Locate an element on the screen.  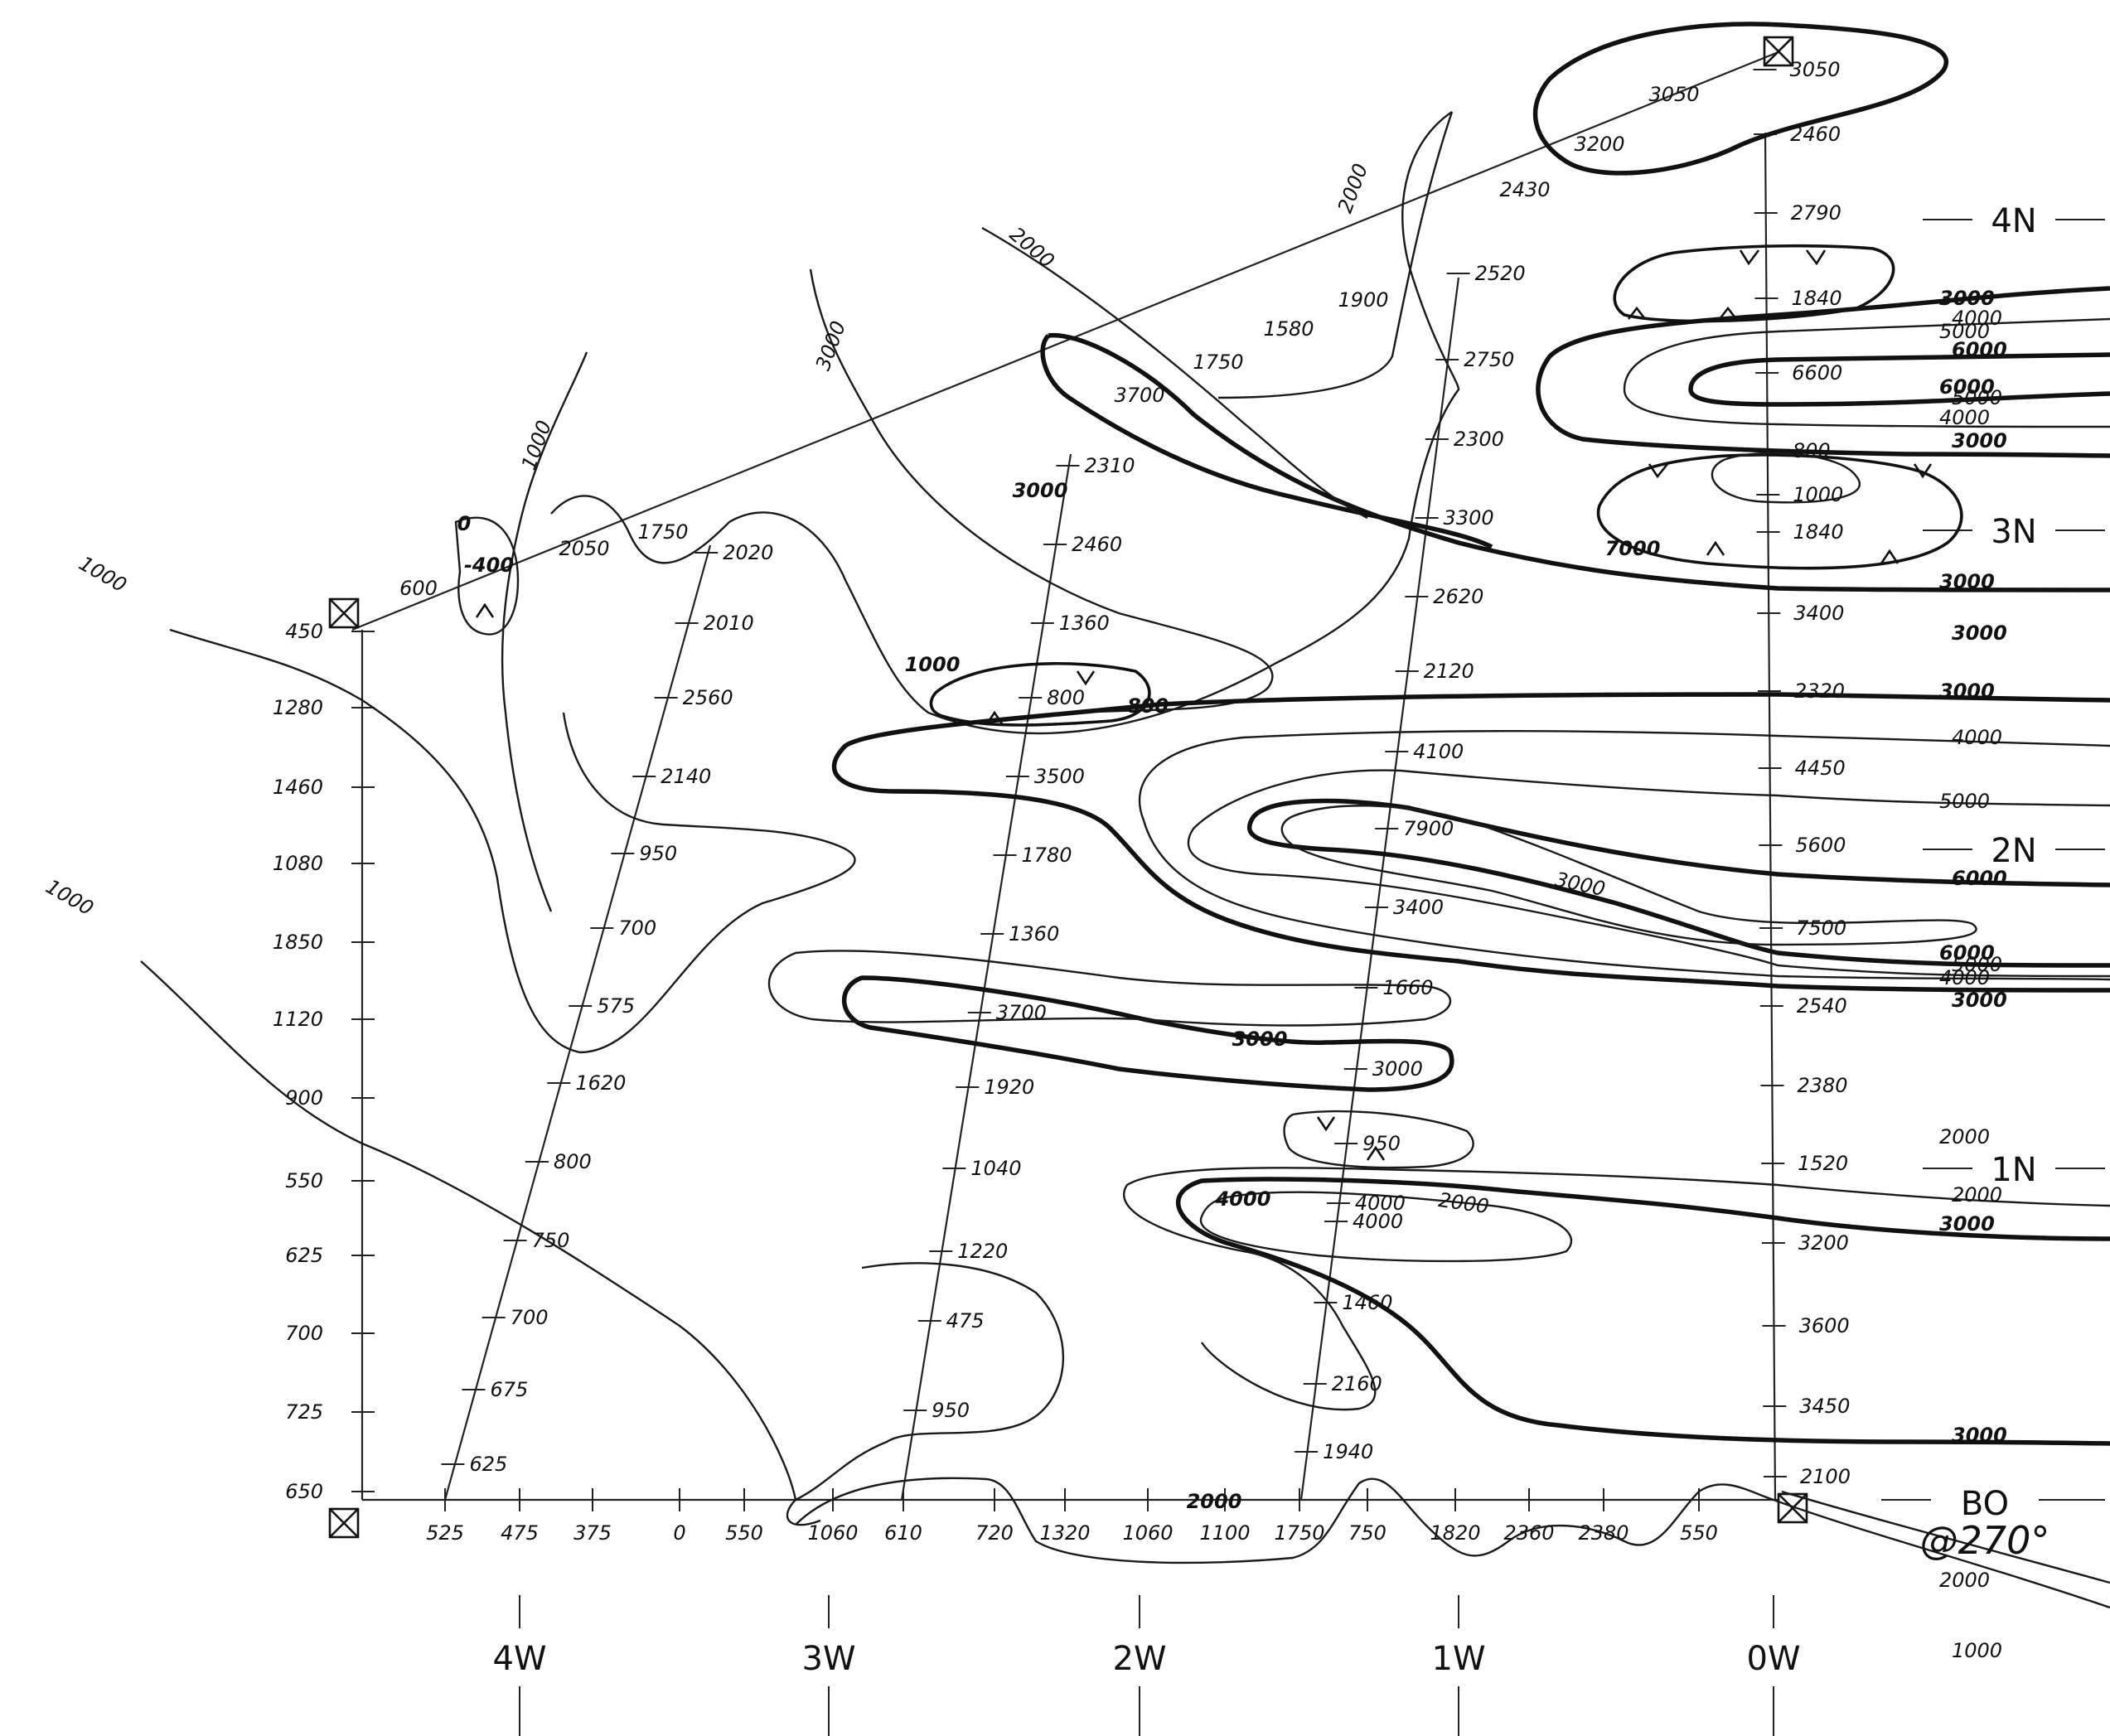
line-2w-value: 1040 is located at coordinates (995, 1168).